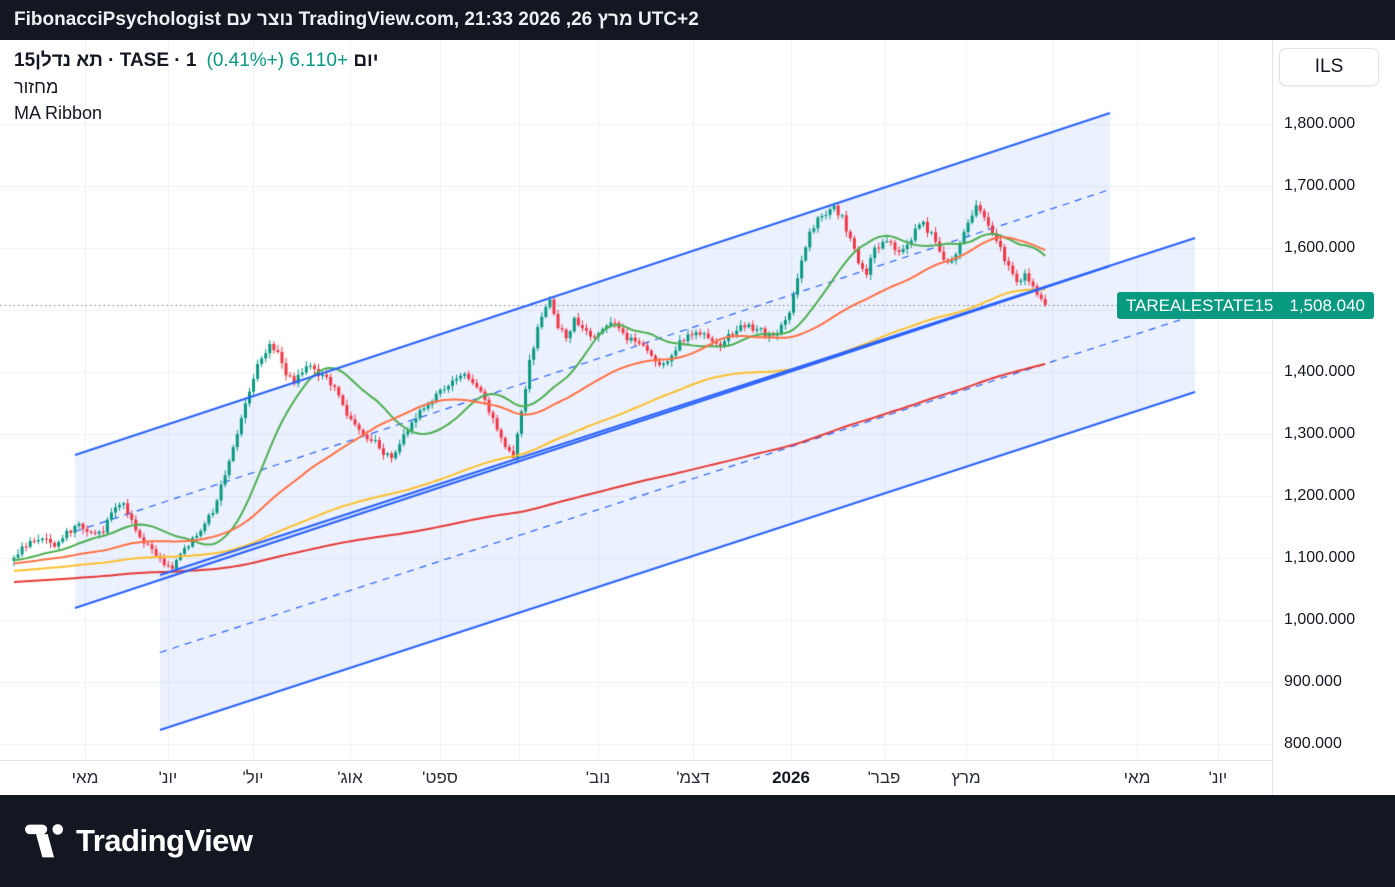 The image size is (1395, 887). Describe the element at coordinates (1320, 185) in the screenshot. I see `price-axis-label: 1,700.000` at that location.